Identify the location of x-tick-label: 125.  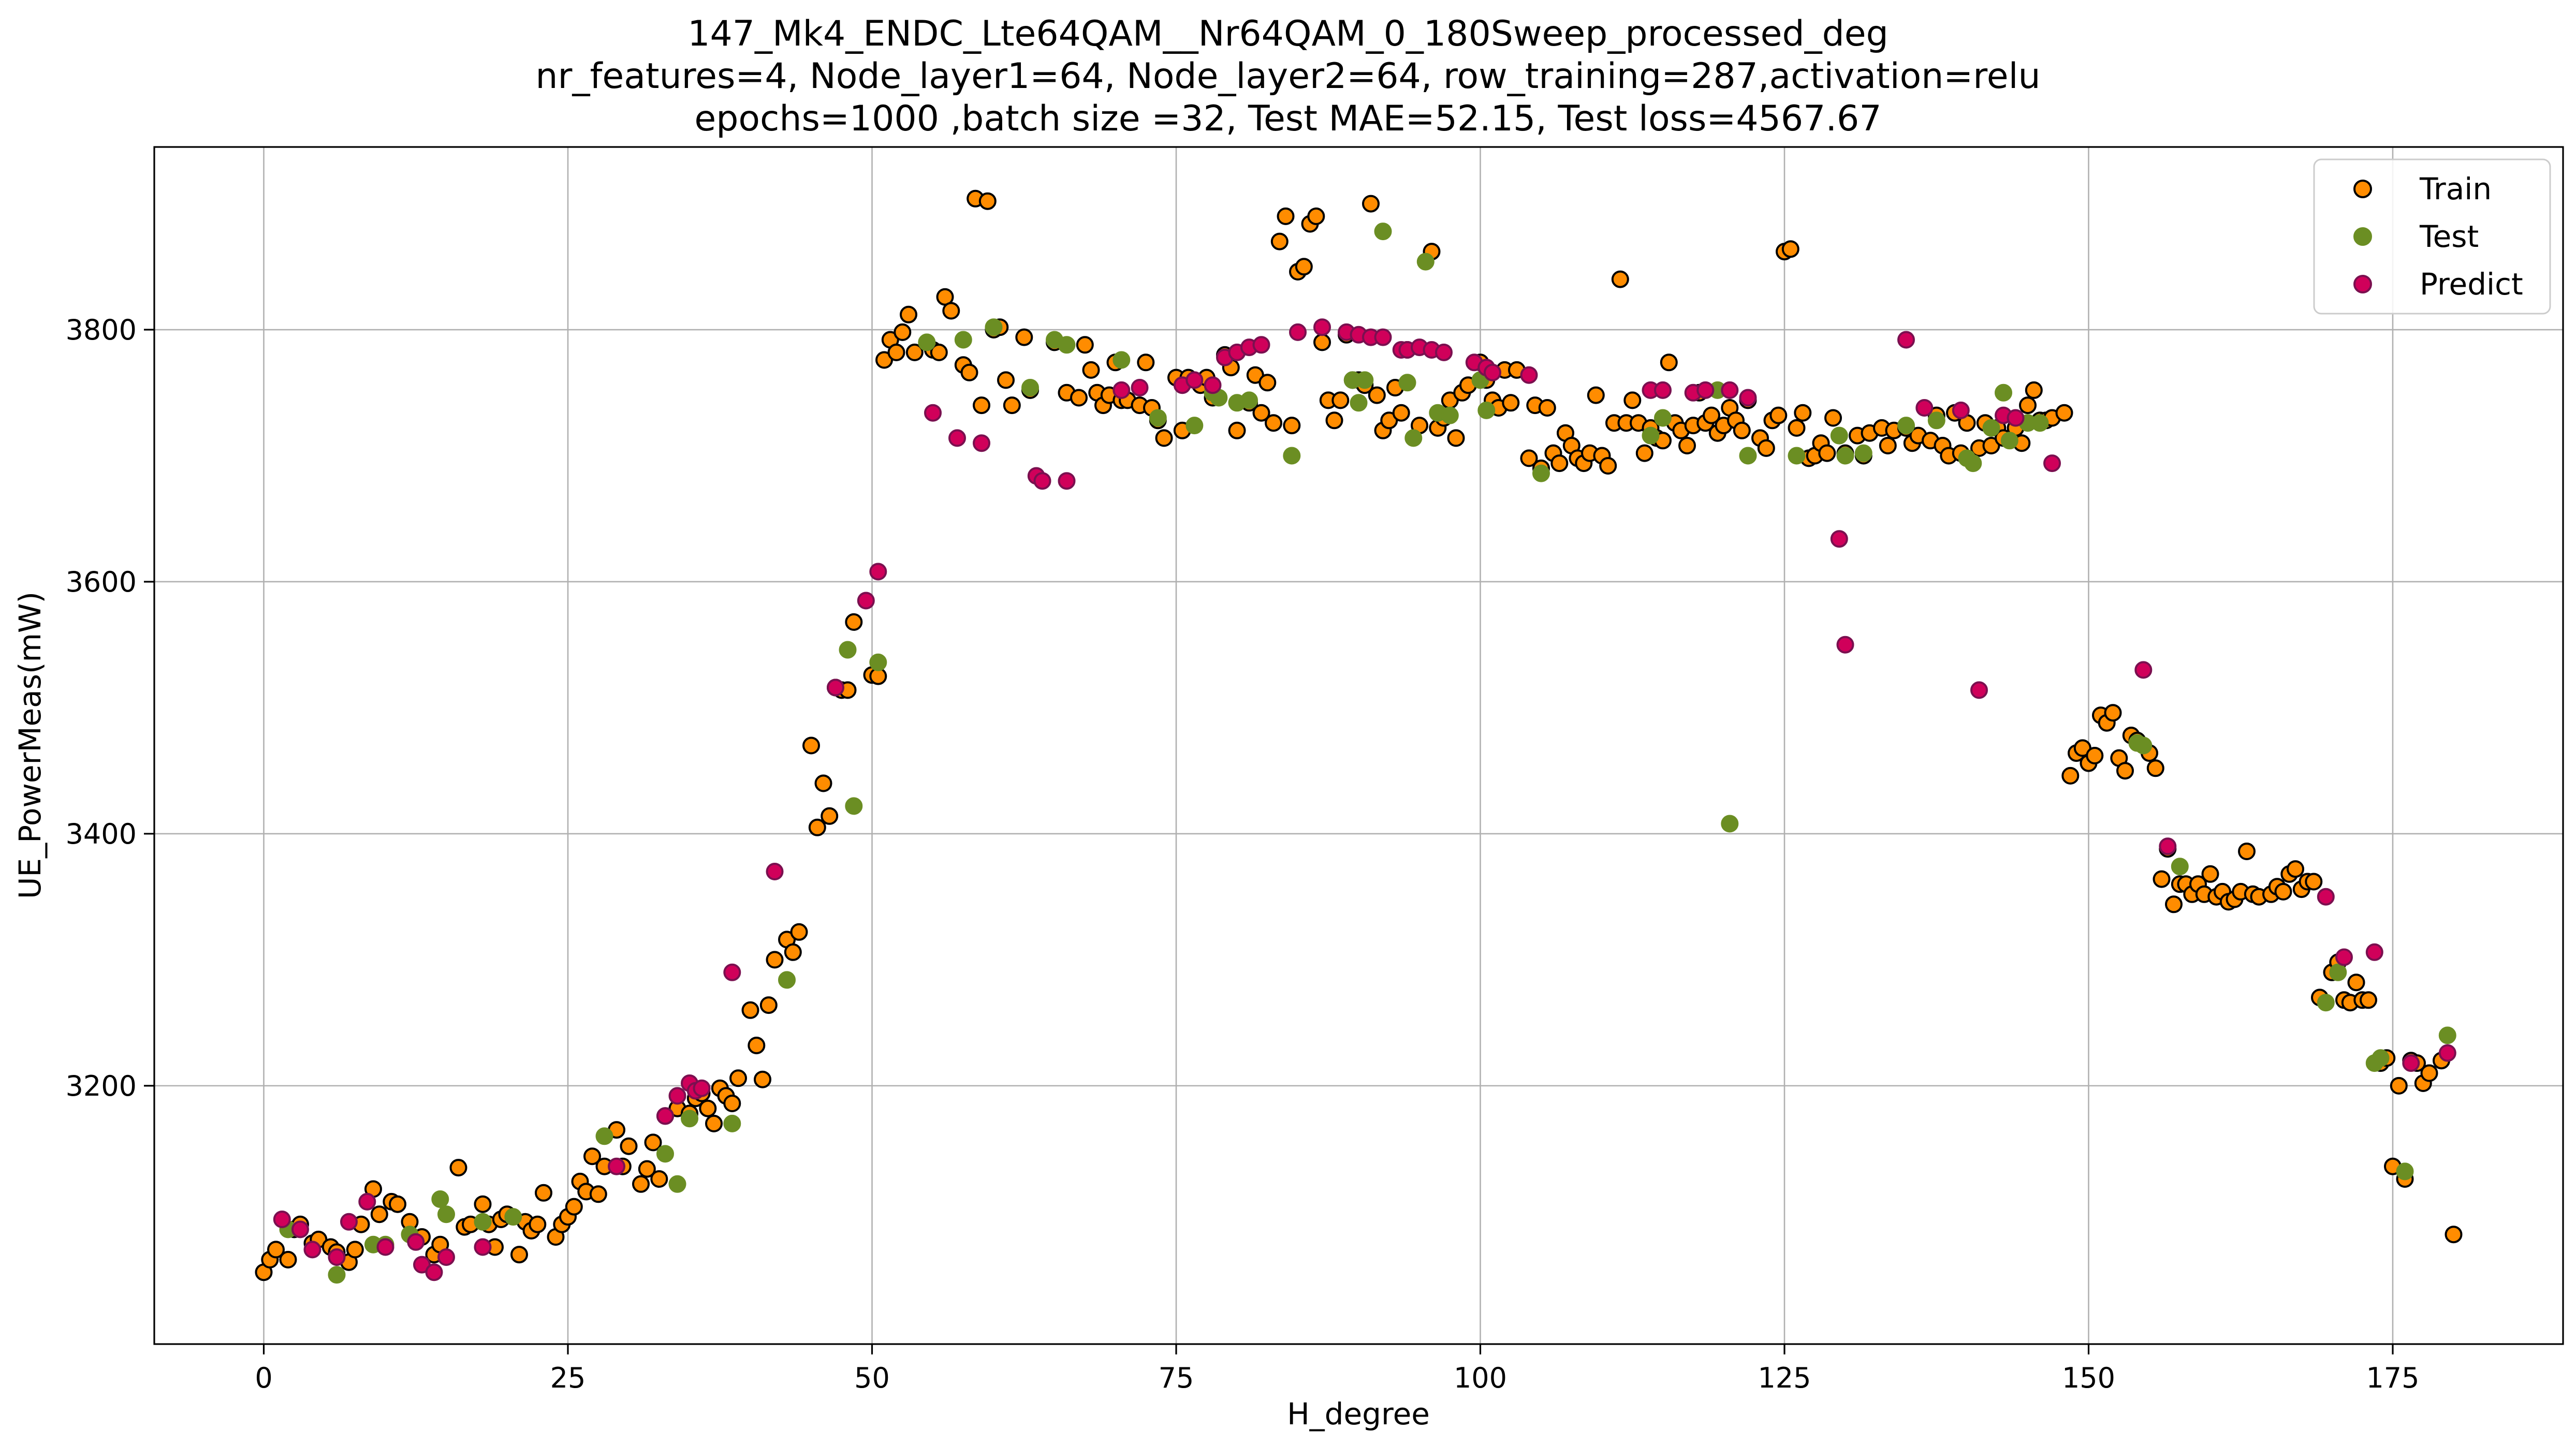
(1785, 1378).